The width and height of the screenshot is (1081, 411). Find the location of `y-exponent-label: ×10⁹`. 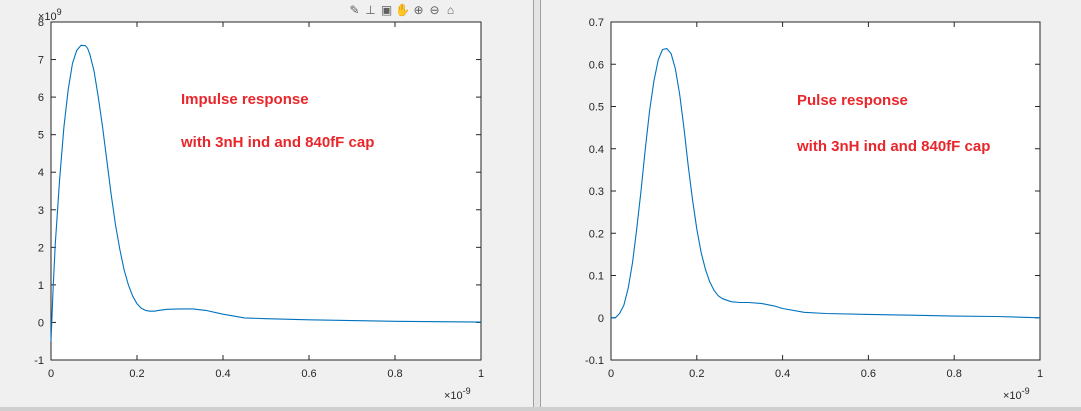

y-exponent-label: ×10⁹ is located at coordinates (50, 15).